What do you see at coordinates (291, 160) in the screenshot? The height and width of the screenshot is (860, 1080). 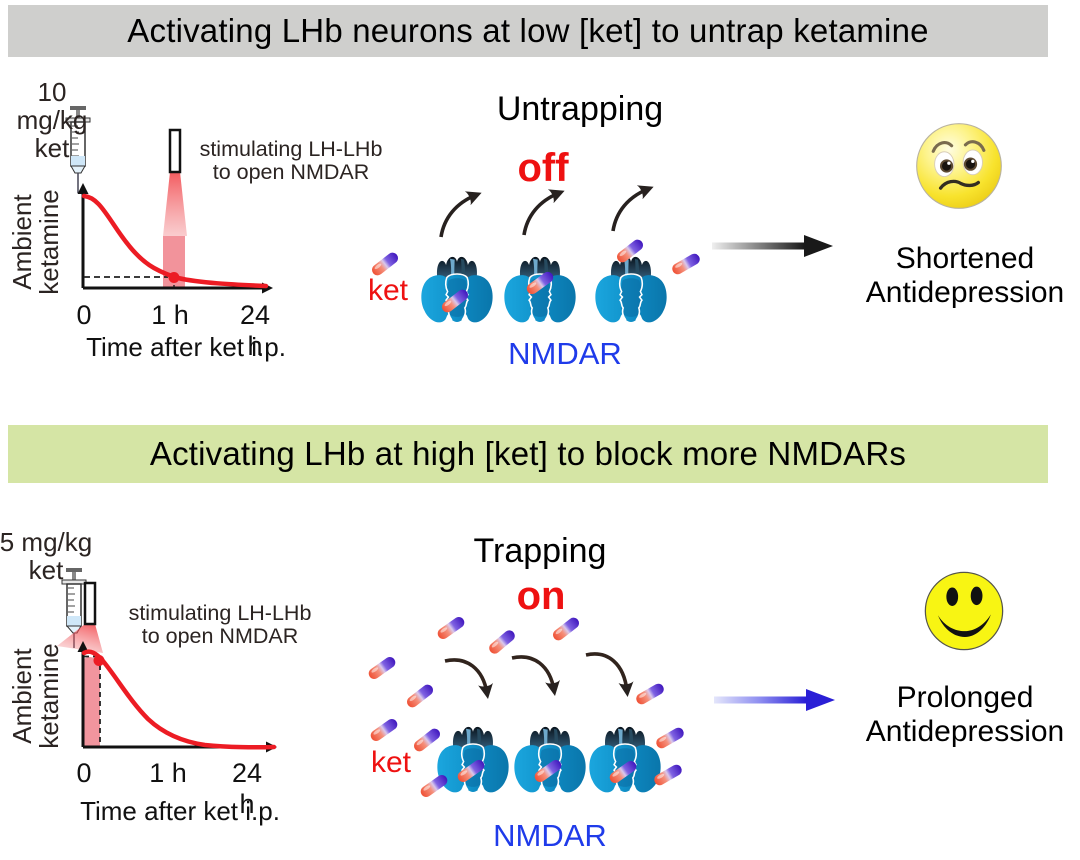 I see `top-stim-annotation: stimulating LH-LHb to open NMDAR` at bounding box center [291, 160].